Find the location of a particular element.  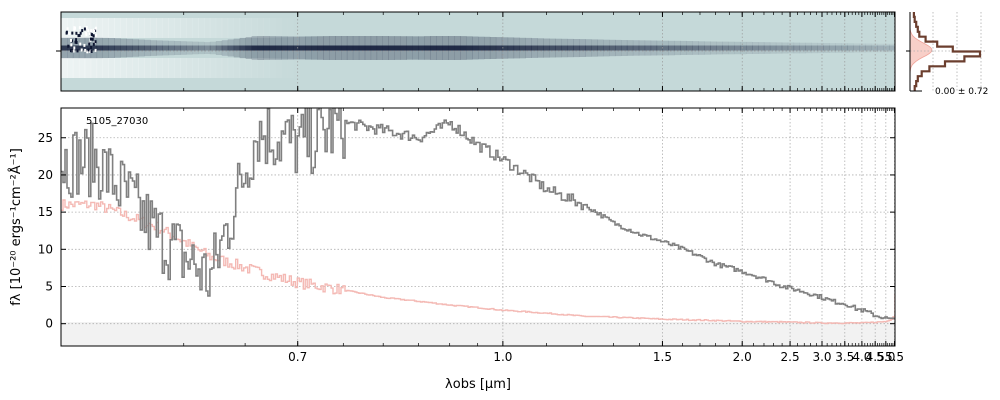

object-label: 5105_27030 is located at coordinates (117, 121).